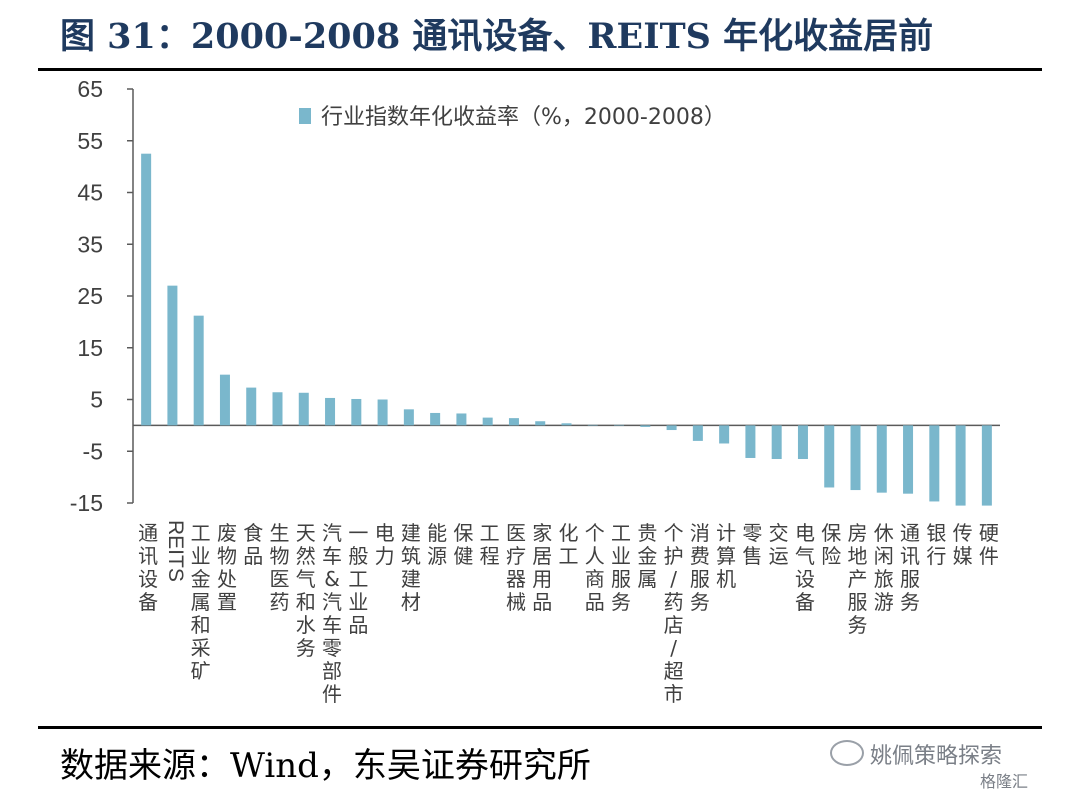 The image size is (1080, 801). What do you see at coordinates (595, 567) in the screenshot?
I see `x-tick-label: 个人商品` at bounding box center [595, 567].